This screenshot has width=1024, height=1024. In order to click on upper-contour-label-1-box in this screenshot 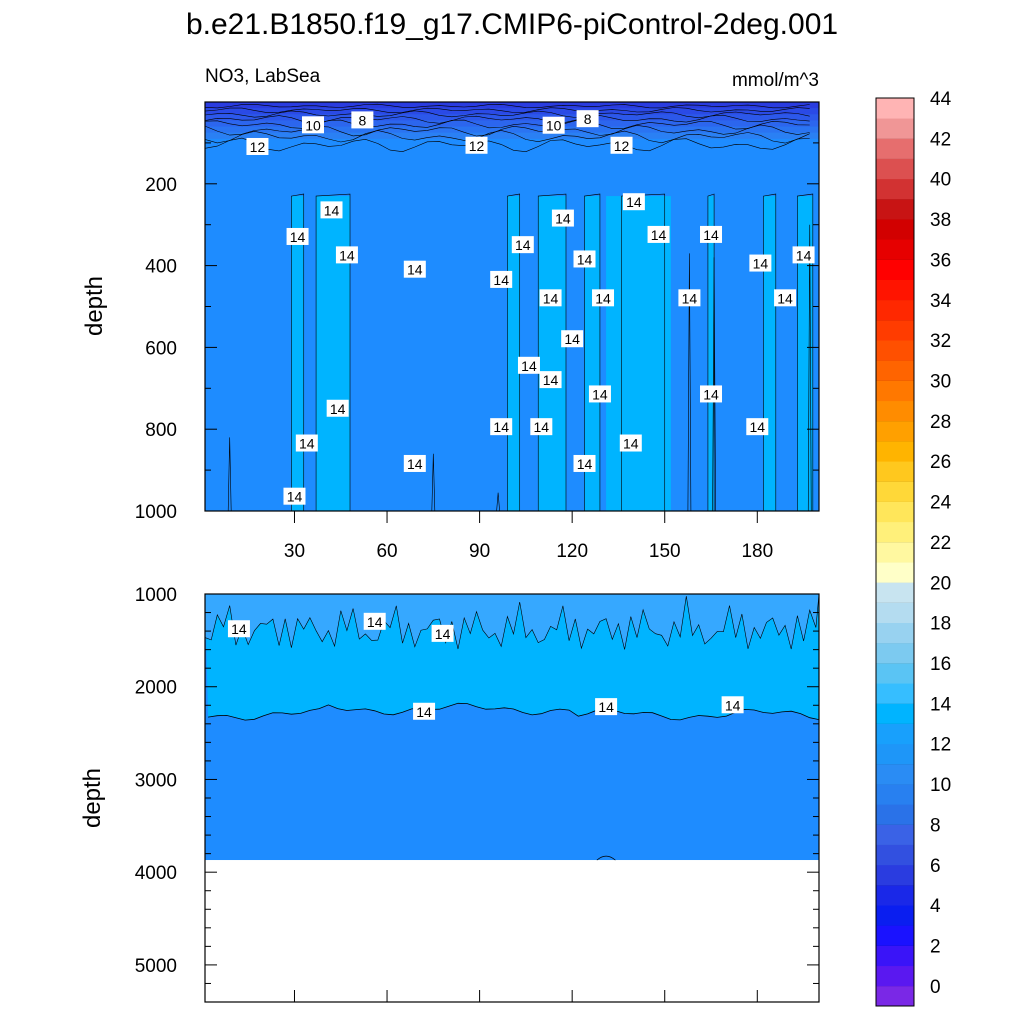, I will do `click(312, 125)`.